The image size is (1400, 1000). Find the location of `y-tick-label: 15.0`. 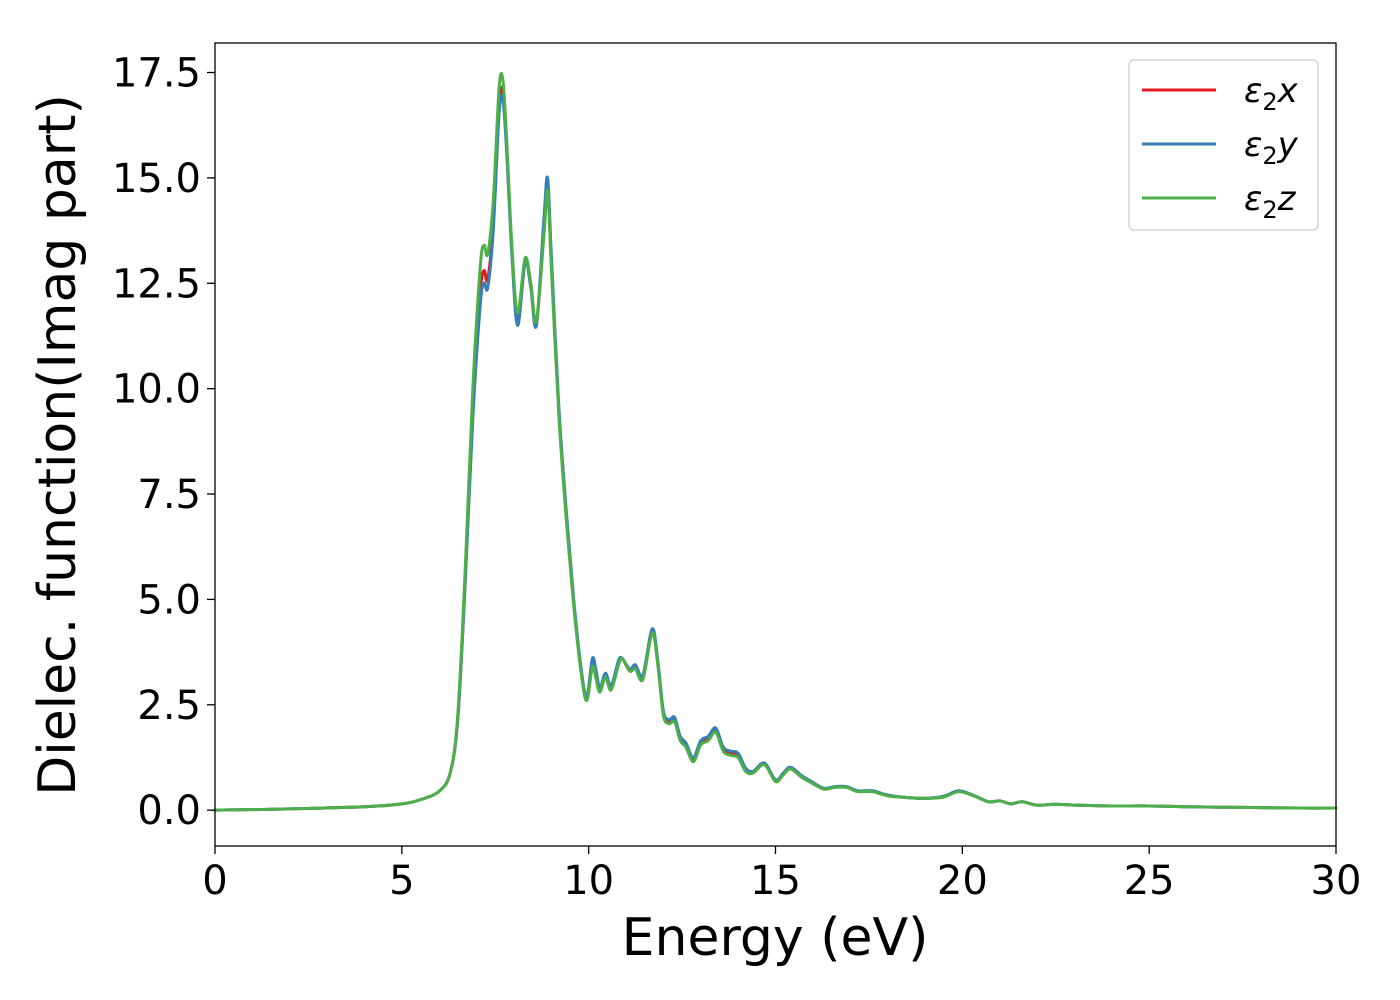

y-tick-label: 15.0 is located at coordinates (156, 179).